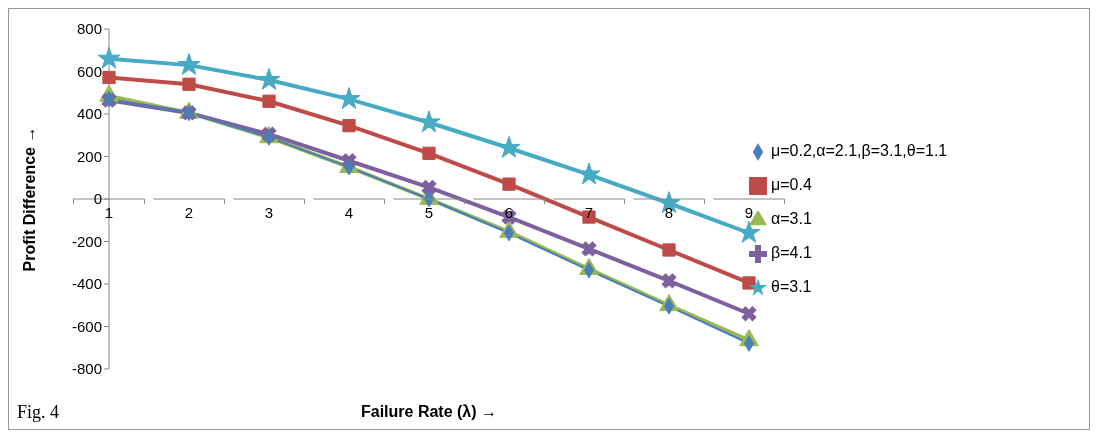 The width and height of the screenshot is (1096, 439). Describe the element at coordinates (749, 212) in the screenshot. I see `x-tick-label: 9` at that location.